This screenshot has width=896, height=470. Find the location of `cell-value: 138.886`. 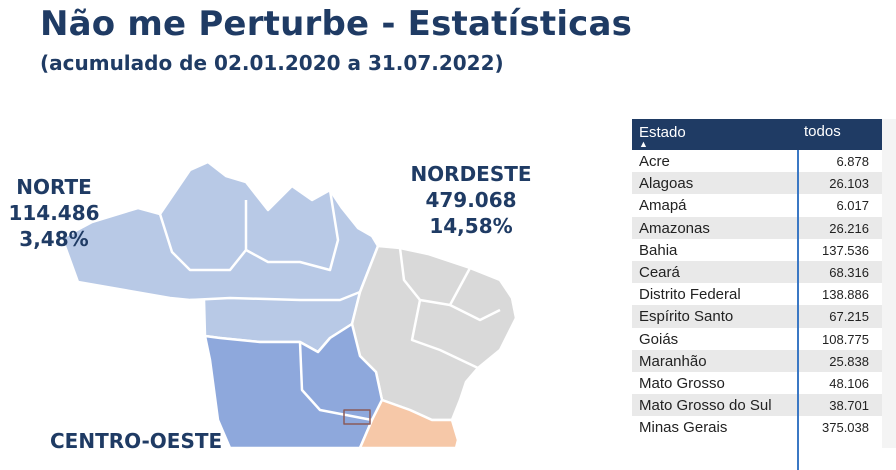

cell-value: 138.886 is located at coordinates (845, 295).